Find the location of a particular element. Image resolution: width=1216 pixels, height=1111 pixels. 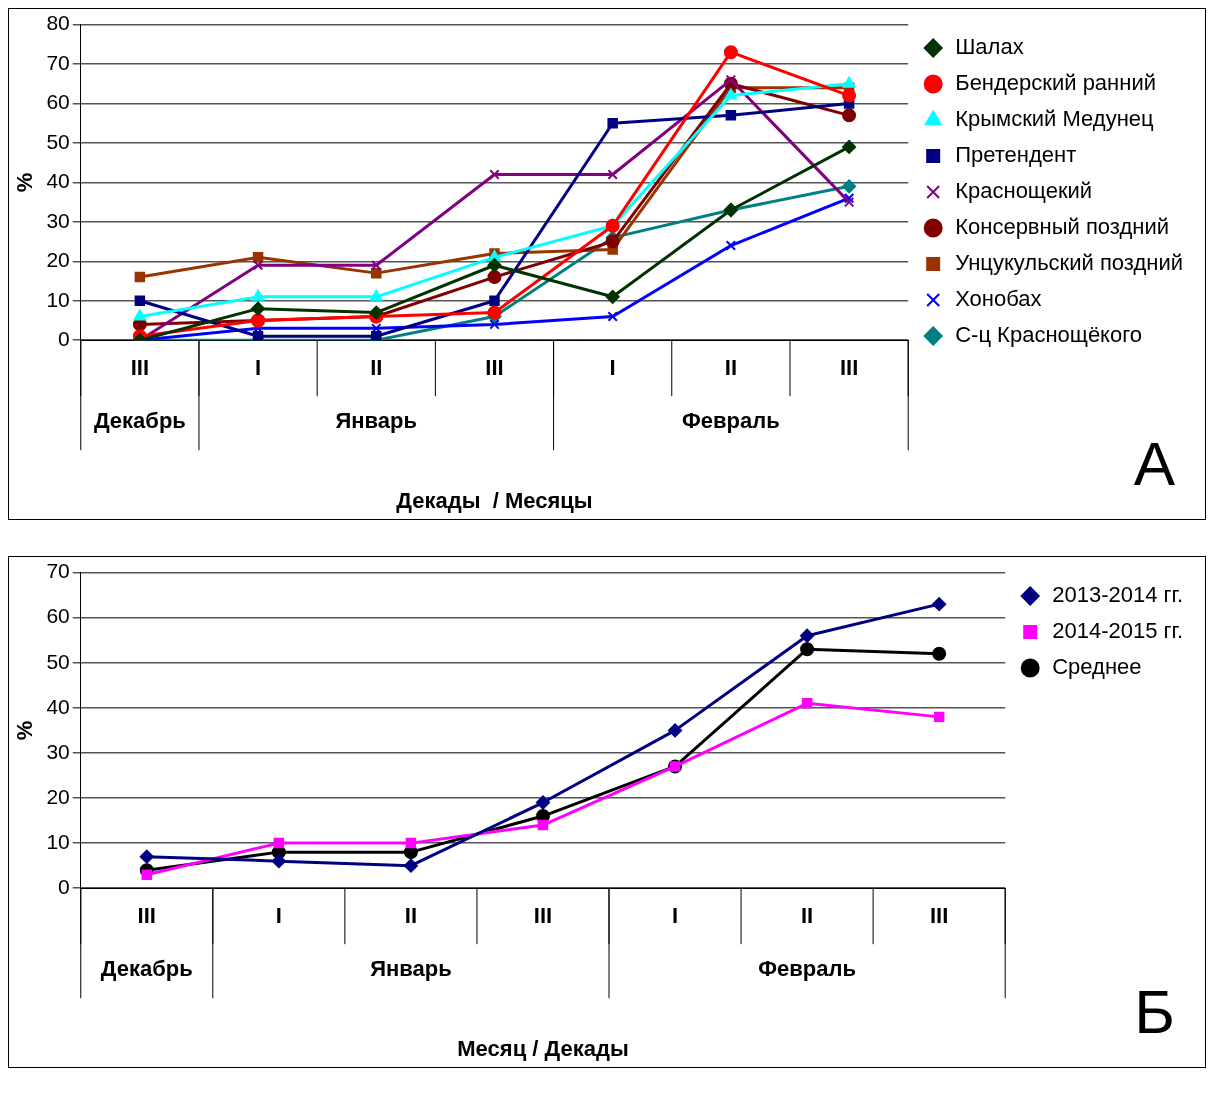

legend-label: Среднее is located at coordinates (1097, 667).